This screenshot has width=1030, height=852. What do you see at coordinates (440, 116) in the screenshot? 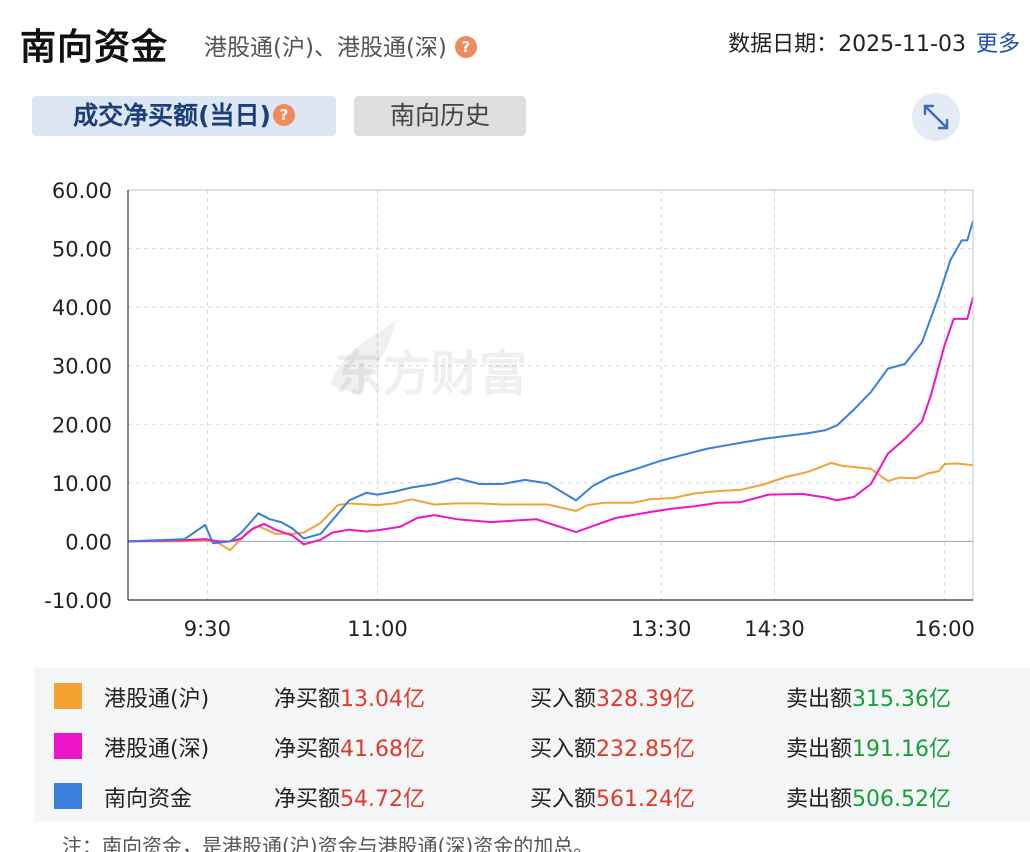
I see `tab-southbound-history: 南向历史` at bounding box center [440, 116].